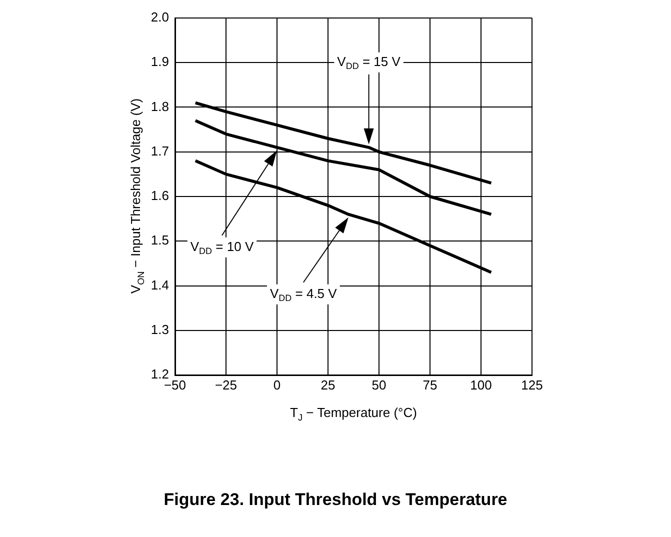 This screenshot has width=671, height=537. What do you see at coordinates (159, 240) in the screenshot?
I see `y-tick-label: 1.5` at bounding box center [159, 240].